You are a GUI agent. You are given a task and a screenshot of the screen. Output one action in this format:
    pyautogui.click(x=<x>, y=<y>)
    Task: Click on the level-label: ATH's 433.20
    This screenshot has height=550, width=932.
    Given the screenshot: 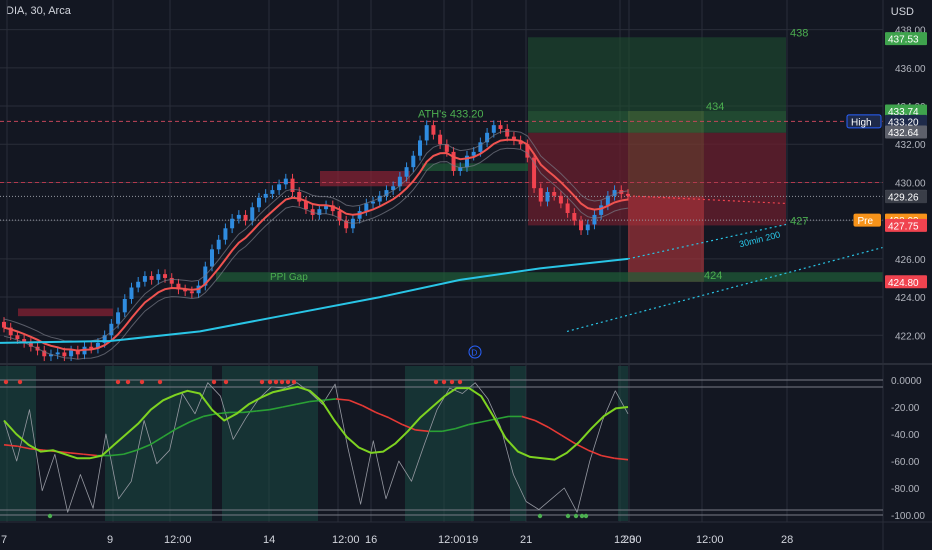 What is the action you would take?
    pyautogui.click(x=450, y=114)
    